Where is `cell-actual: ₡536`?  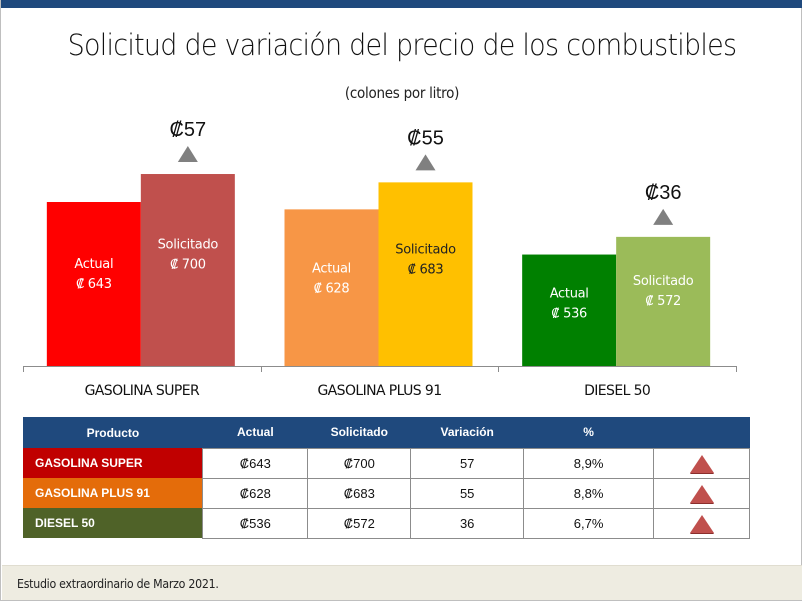 cell-actual: ₡536 is located at coordinates (255, 523).